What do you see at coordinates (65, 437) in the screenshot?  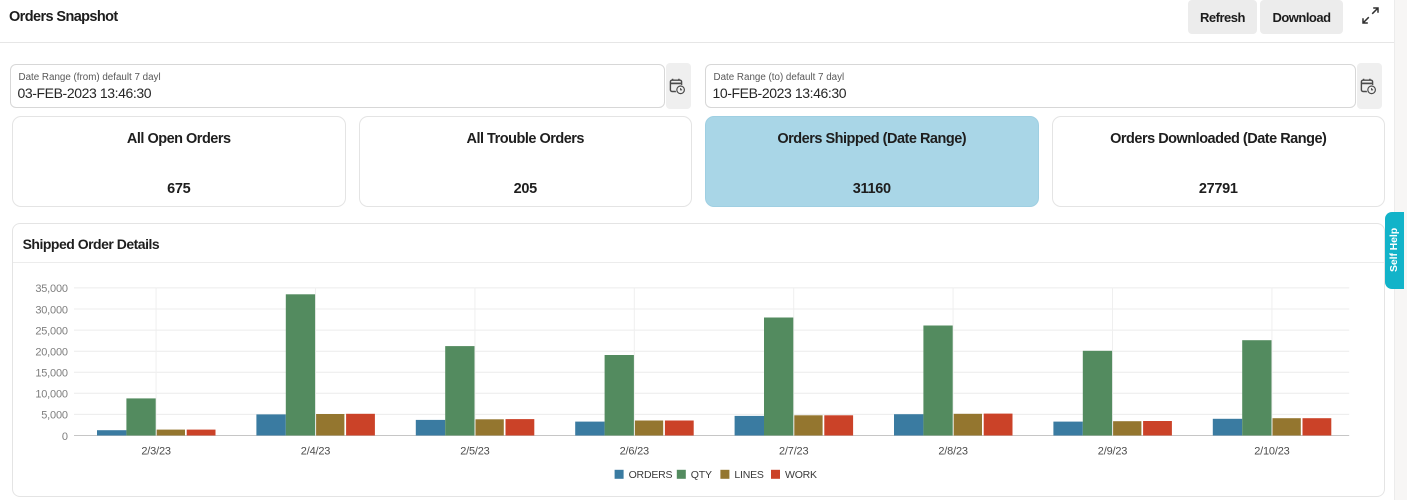 I see `svg-text: 0` at bounding box center [65, 437].